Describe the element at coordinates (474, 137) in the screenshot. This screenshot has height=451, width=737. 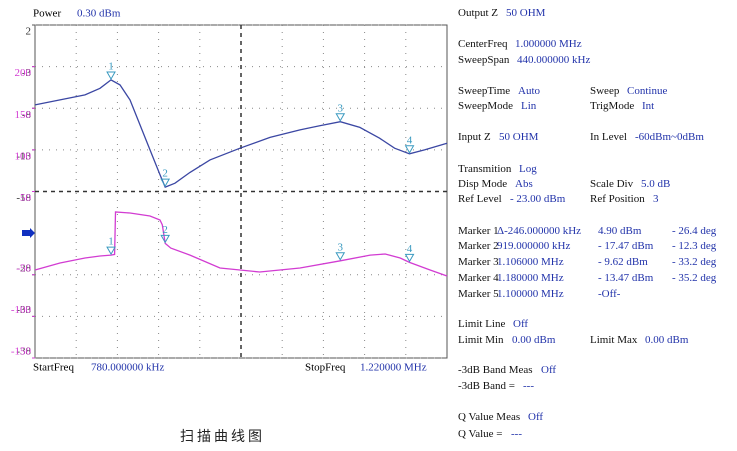
I see `setting-label: Input Z` at that location.